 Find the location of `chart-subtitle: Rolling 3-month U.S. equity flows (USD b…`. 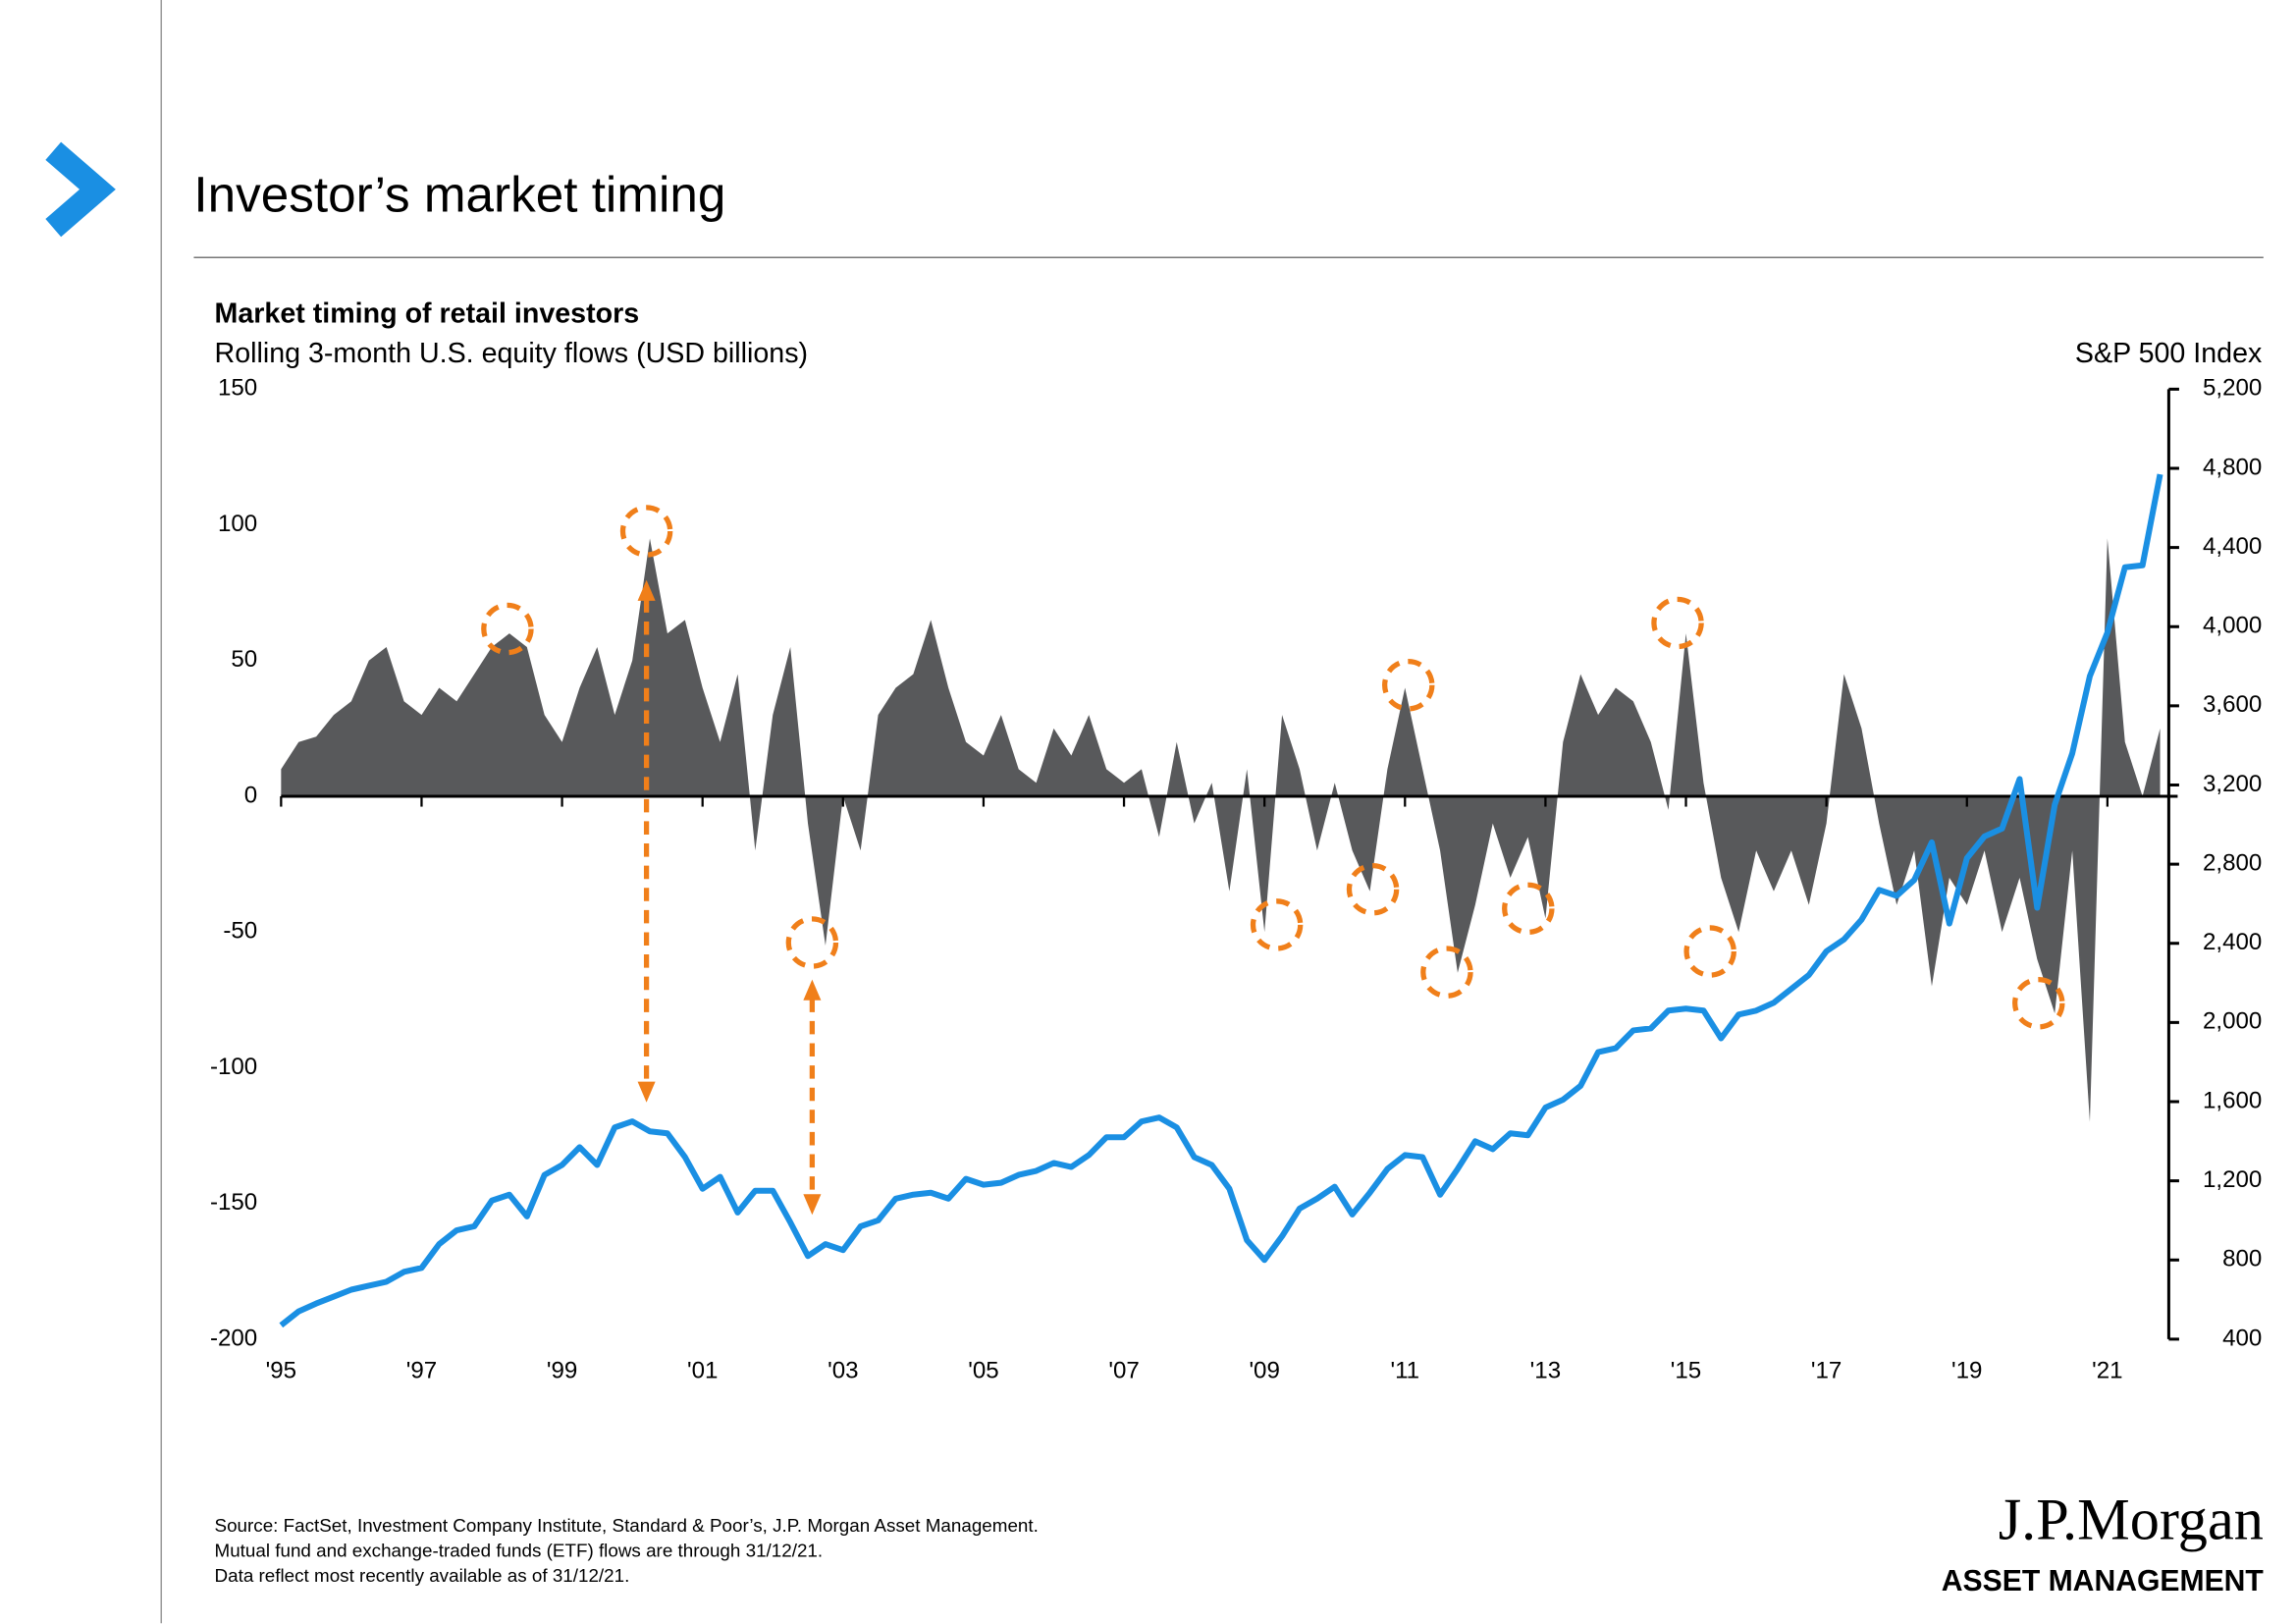

chart-subtitle: Rolling 3-month U.S. equity flows (USD b… is located at coordinates (512, 353).